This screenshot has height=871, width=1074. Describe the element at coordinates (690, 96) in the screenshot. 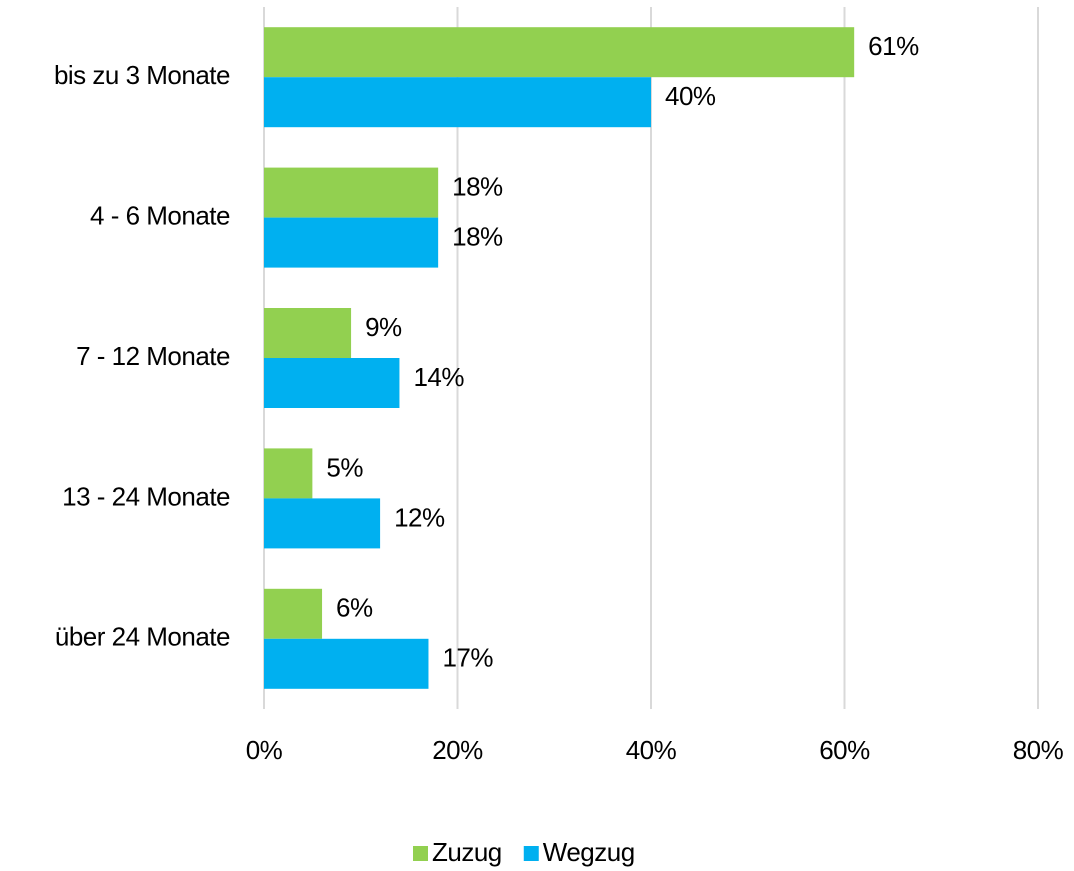

I see `data-label: 40%` at that location.